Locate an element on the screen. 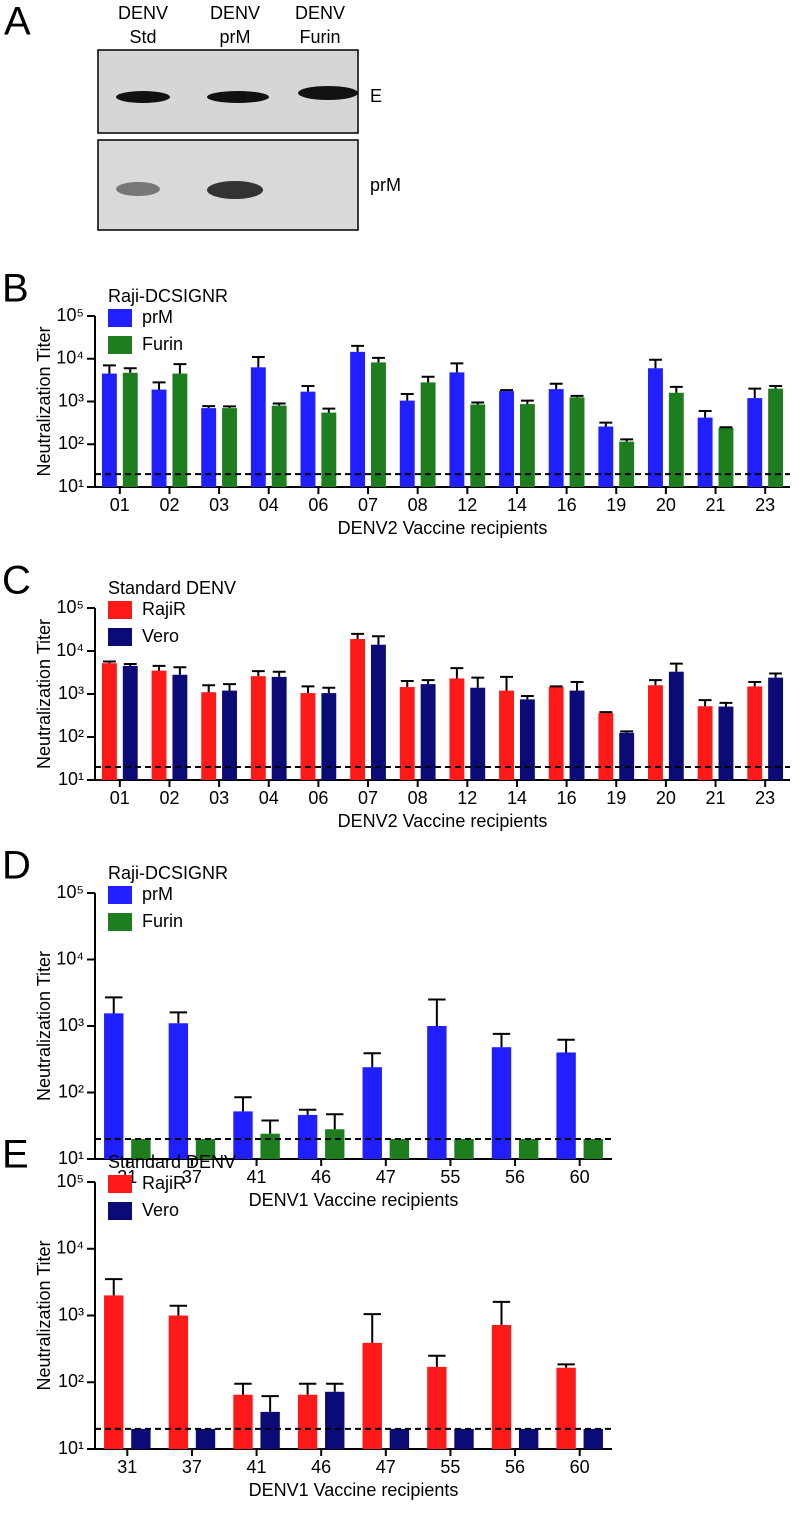  y-tick-label: 10⁴ is located at coordinates (70, 1248).